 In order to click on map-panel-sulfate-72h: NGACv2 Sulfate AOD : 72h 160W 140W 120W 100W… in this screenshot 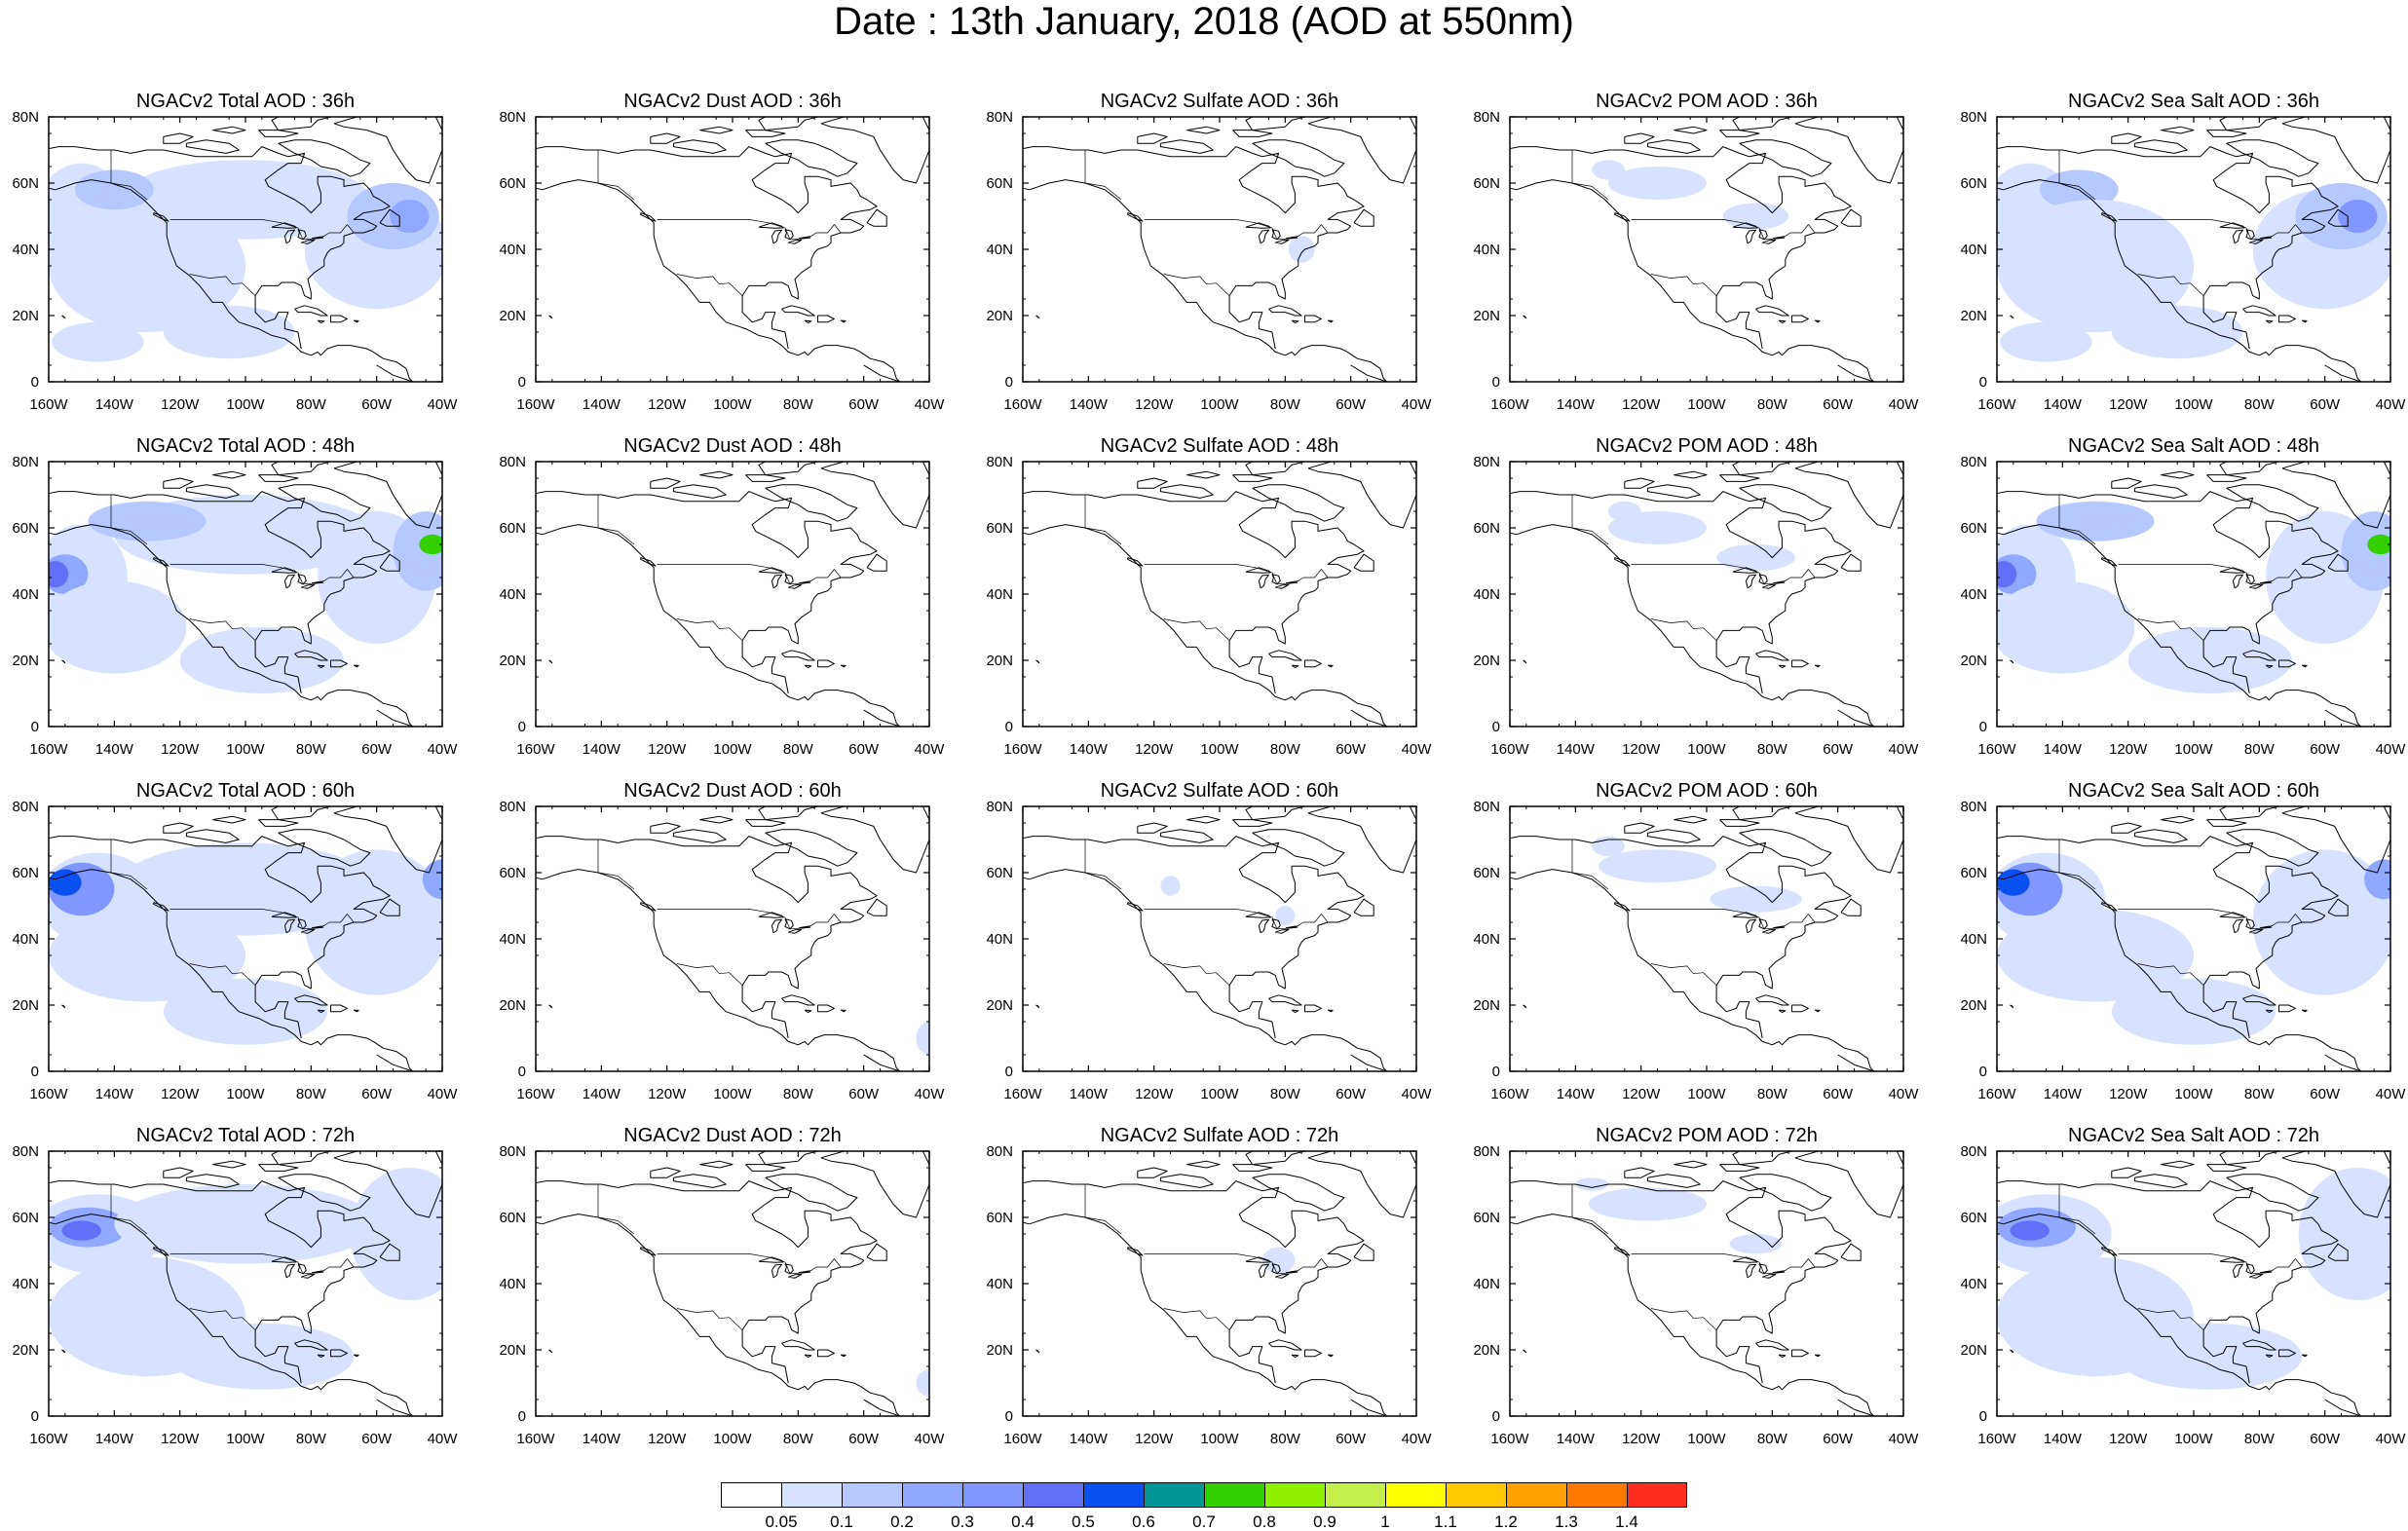, I will do `click(1219, 1296)`.